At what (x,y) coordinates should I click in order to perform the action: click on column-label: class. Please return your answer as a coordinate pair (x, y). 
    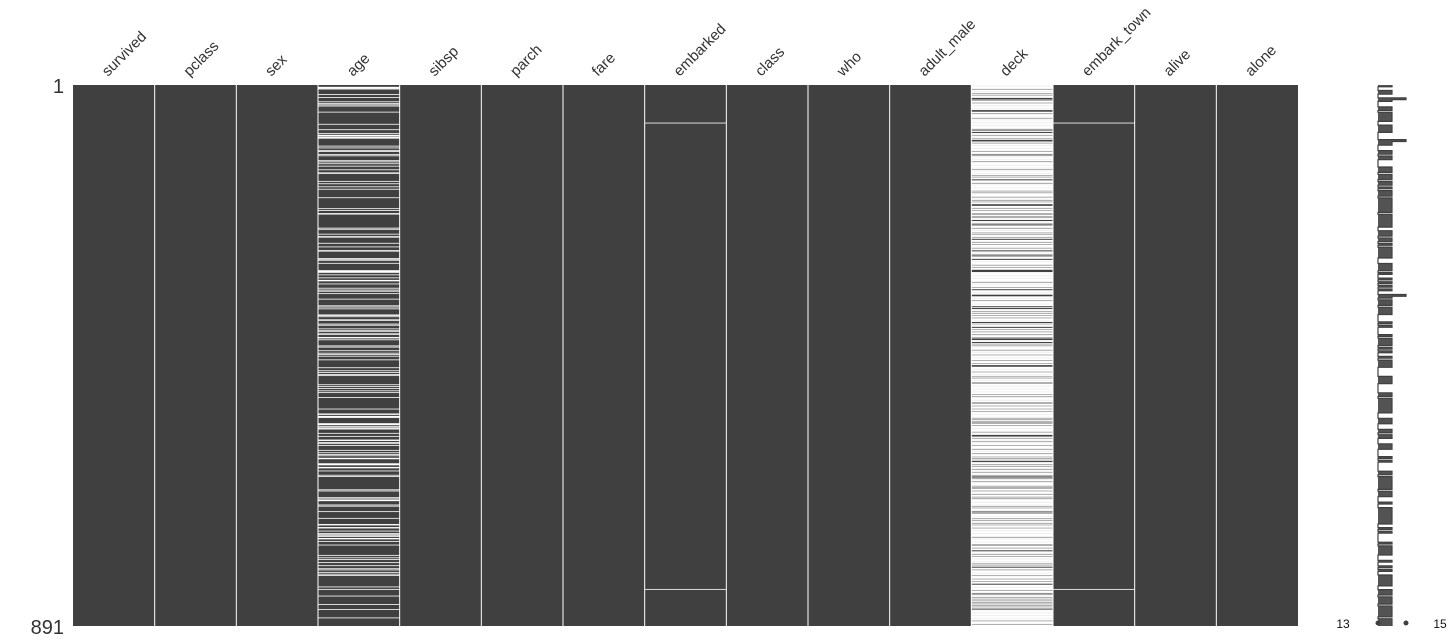
    Looking at the image, I should click on (770, 62).